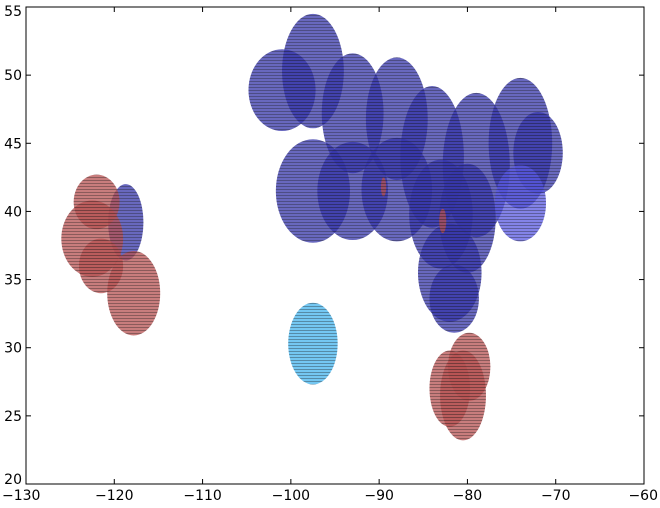 This screenshot has height=508, width=660. Describe the element at coordinates (13, 349) in the screenshot. I see `y-tick-label: 30` at that location.